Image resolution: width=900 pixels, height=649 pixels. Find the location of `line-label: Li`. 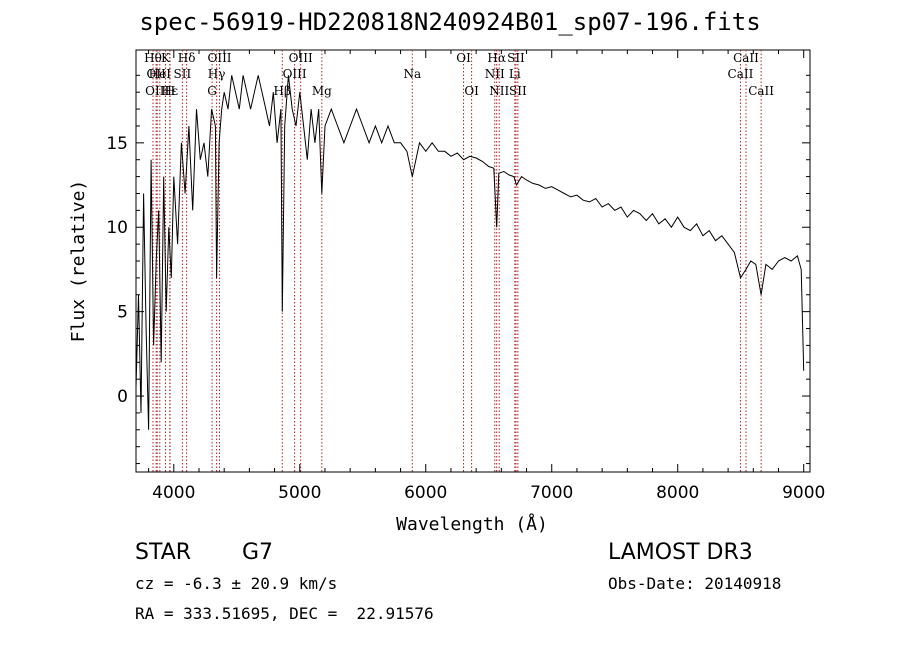

line-label: Li is located at coordinates (515, 74).